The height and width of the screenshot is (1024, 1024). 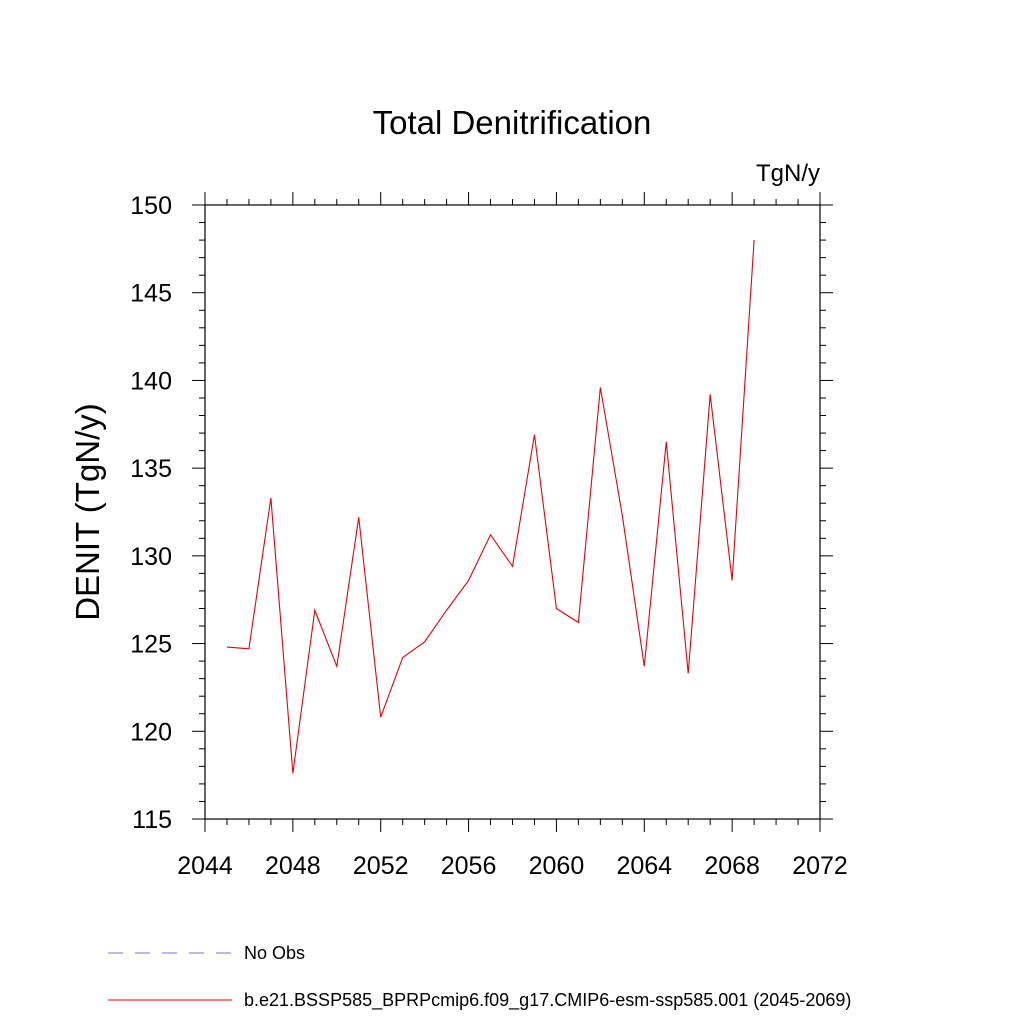 What do you see at coordinates (788, 173) in the screenshot?
I see `units-label: TgN/y` at bounding box center [788, 173].